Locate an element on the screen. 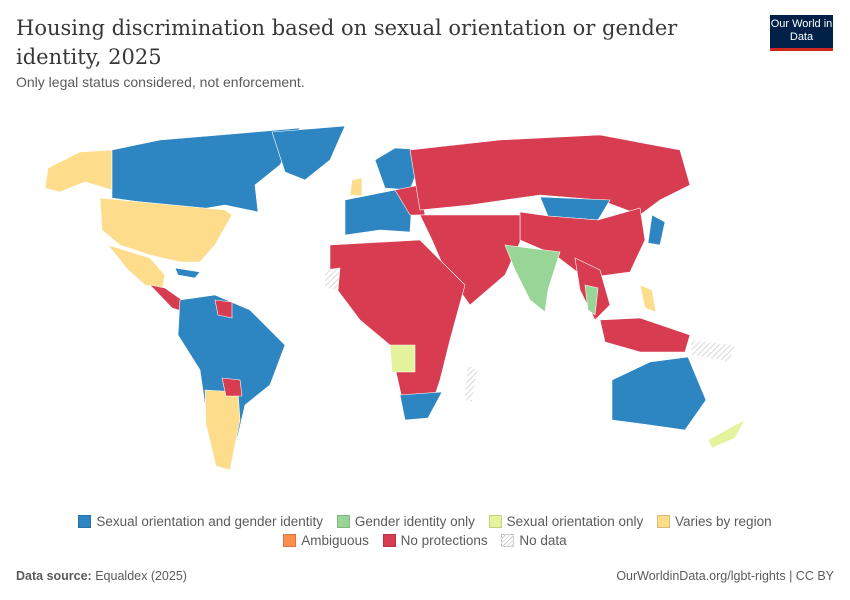  legend-item-nodata: No data is located at coordinates (534, 540).